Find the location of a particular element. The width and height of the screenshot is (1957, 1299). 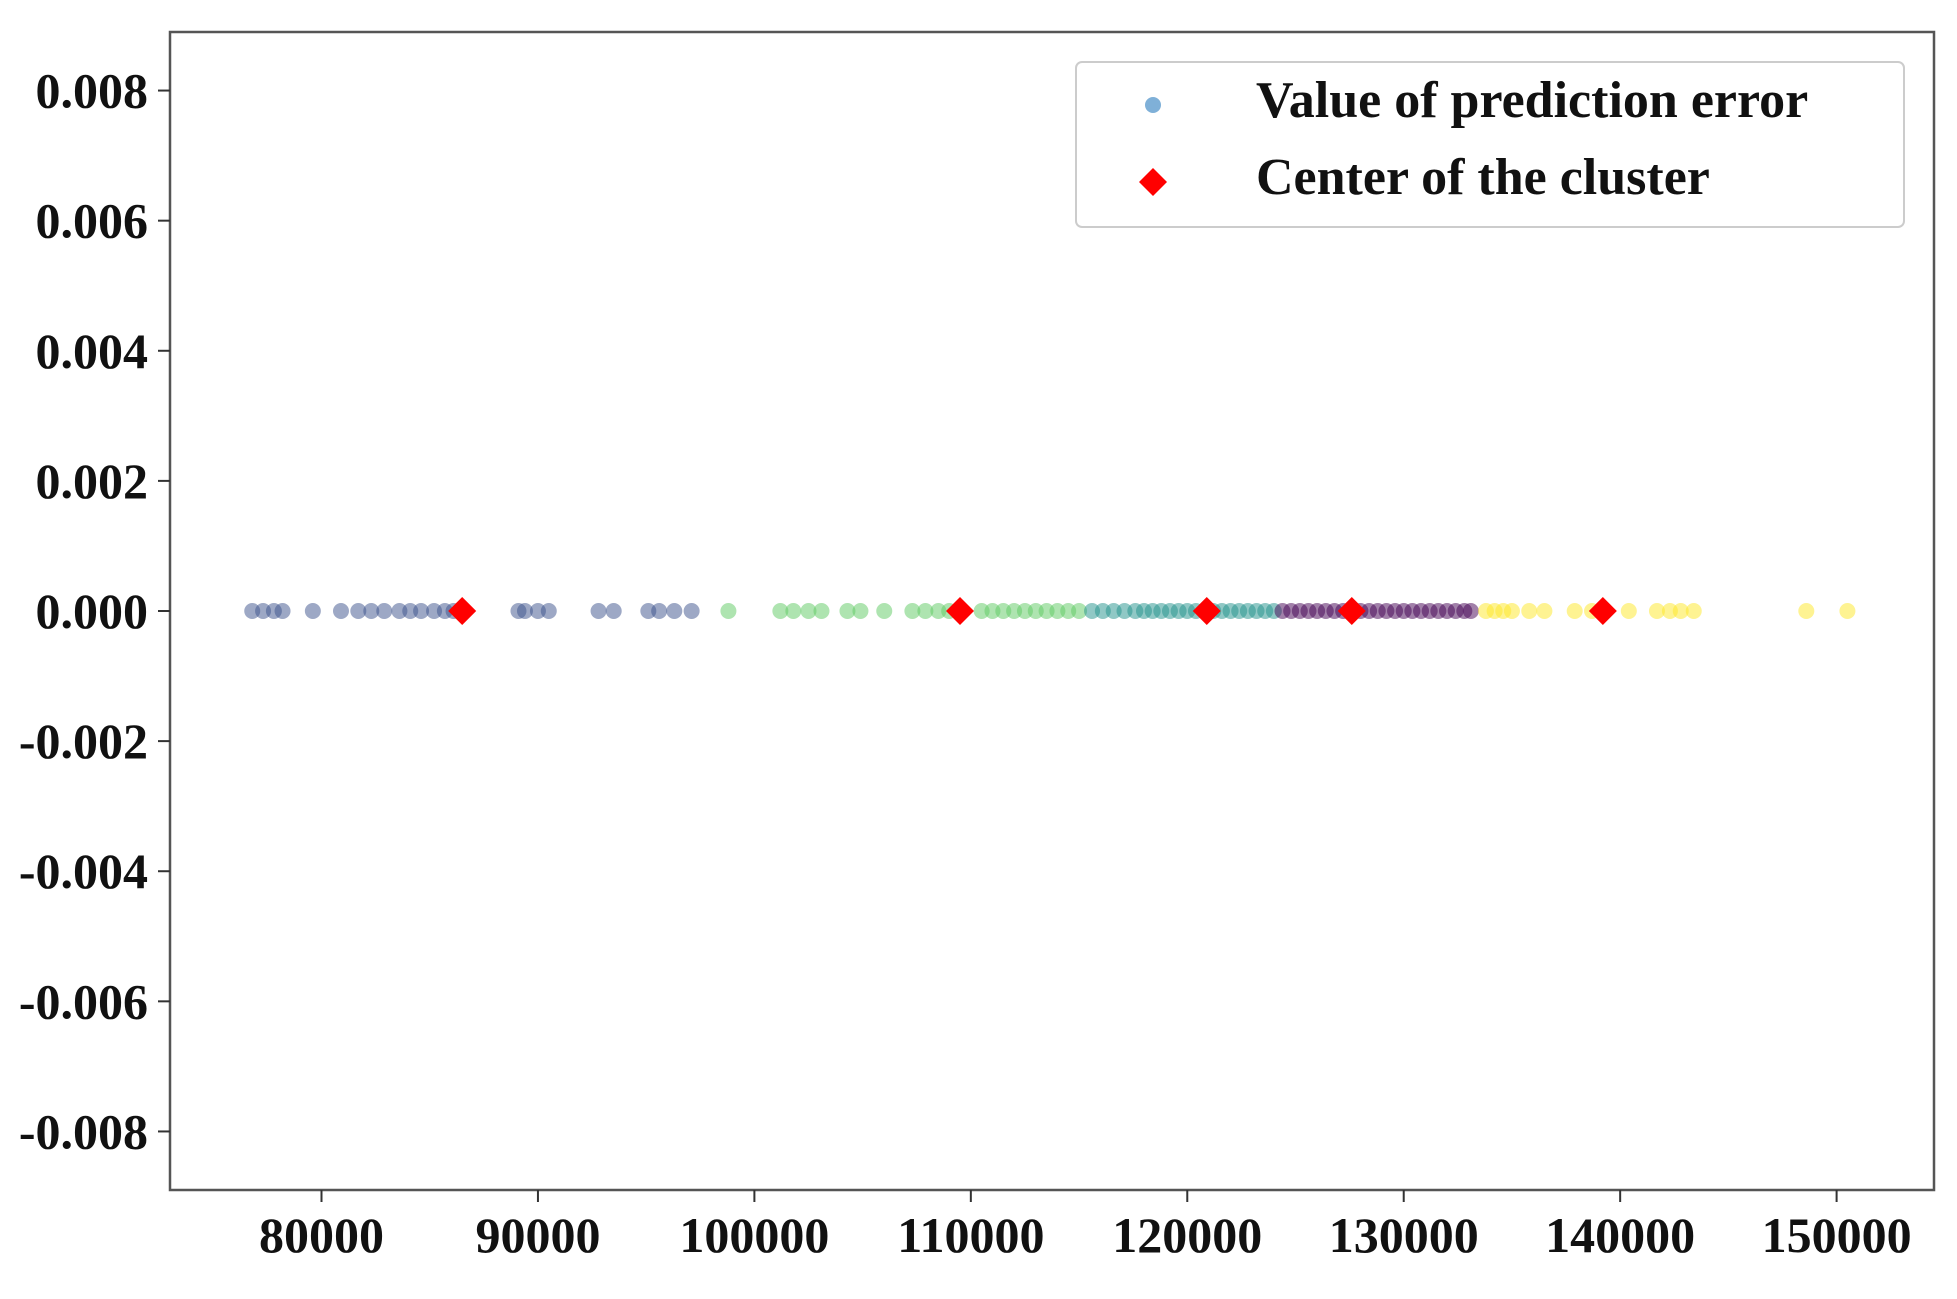

legend-marker-cluster-center is located at coordinates (1153, 182).